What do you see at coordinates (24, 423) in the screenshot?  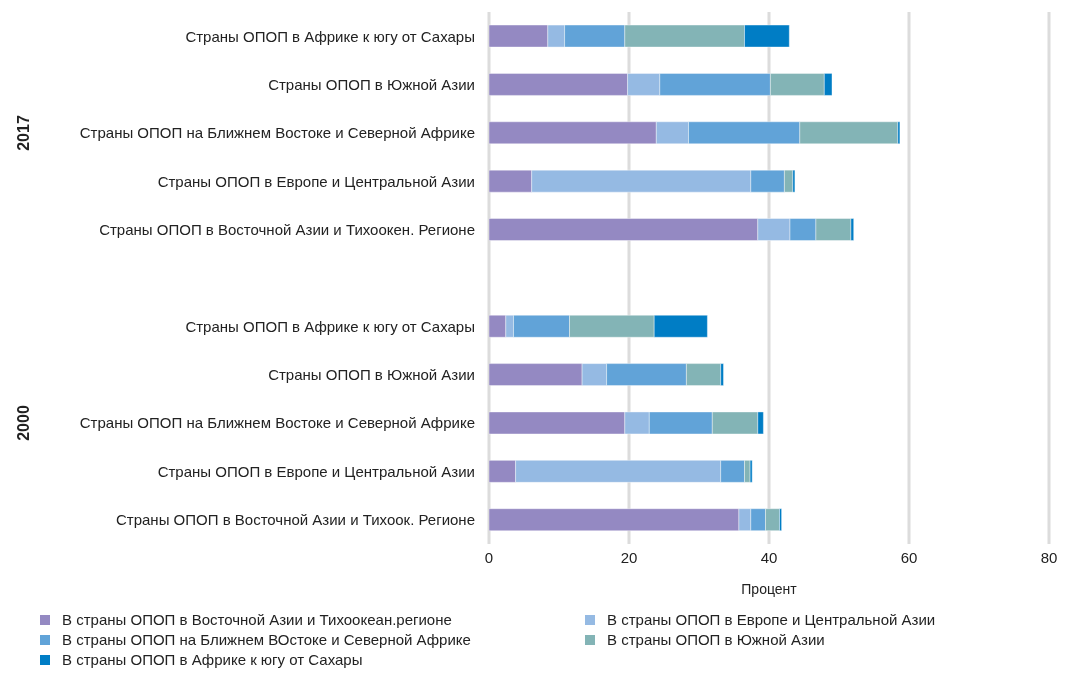 I see `text: 2000` at bounding box center [24, 423].